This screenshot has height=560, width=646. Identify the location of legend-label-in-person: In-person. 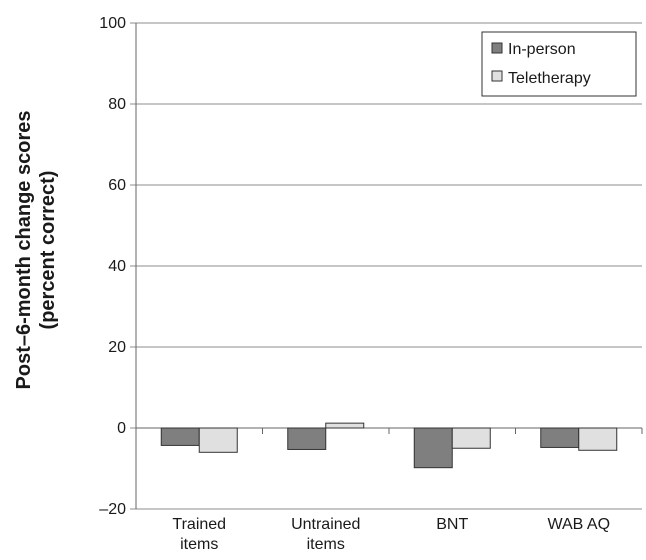
(542, 49).